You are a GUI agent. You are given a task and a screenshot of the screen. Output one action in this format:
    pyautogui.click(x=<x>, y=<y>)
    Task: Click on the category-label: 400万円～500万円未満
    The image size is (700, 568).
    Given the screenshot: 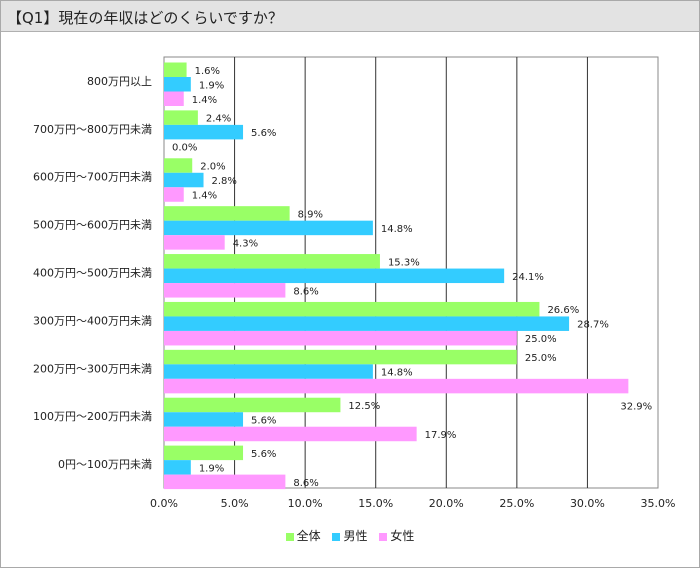 What is the action you would take?
    pyautogui.click(x=92, y=273)
    